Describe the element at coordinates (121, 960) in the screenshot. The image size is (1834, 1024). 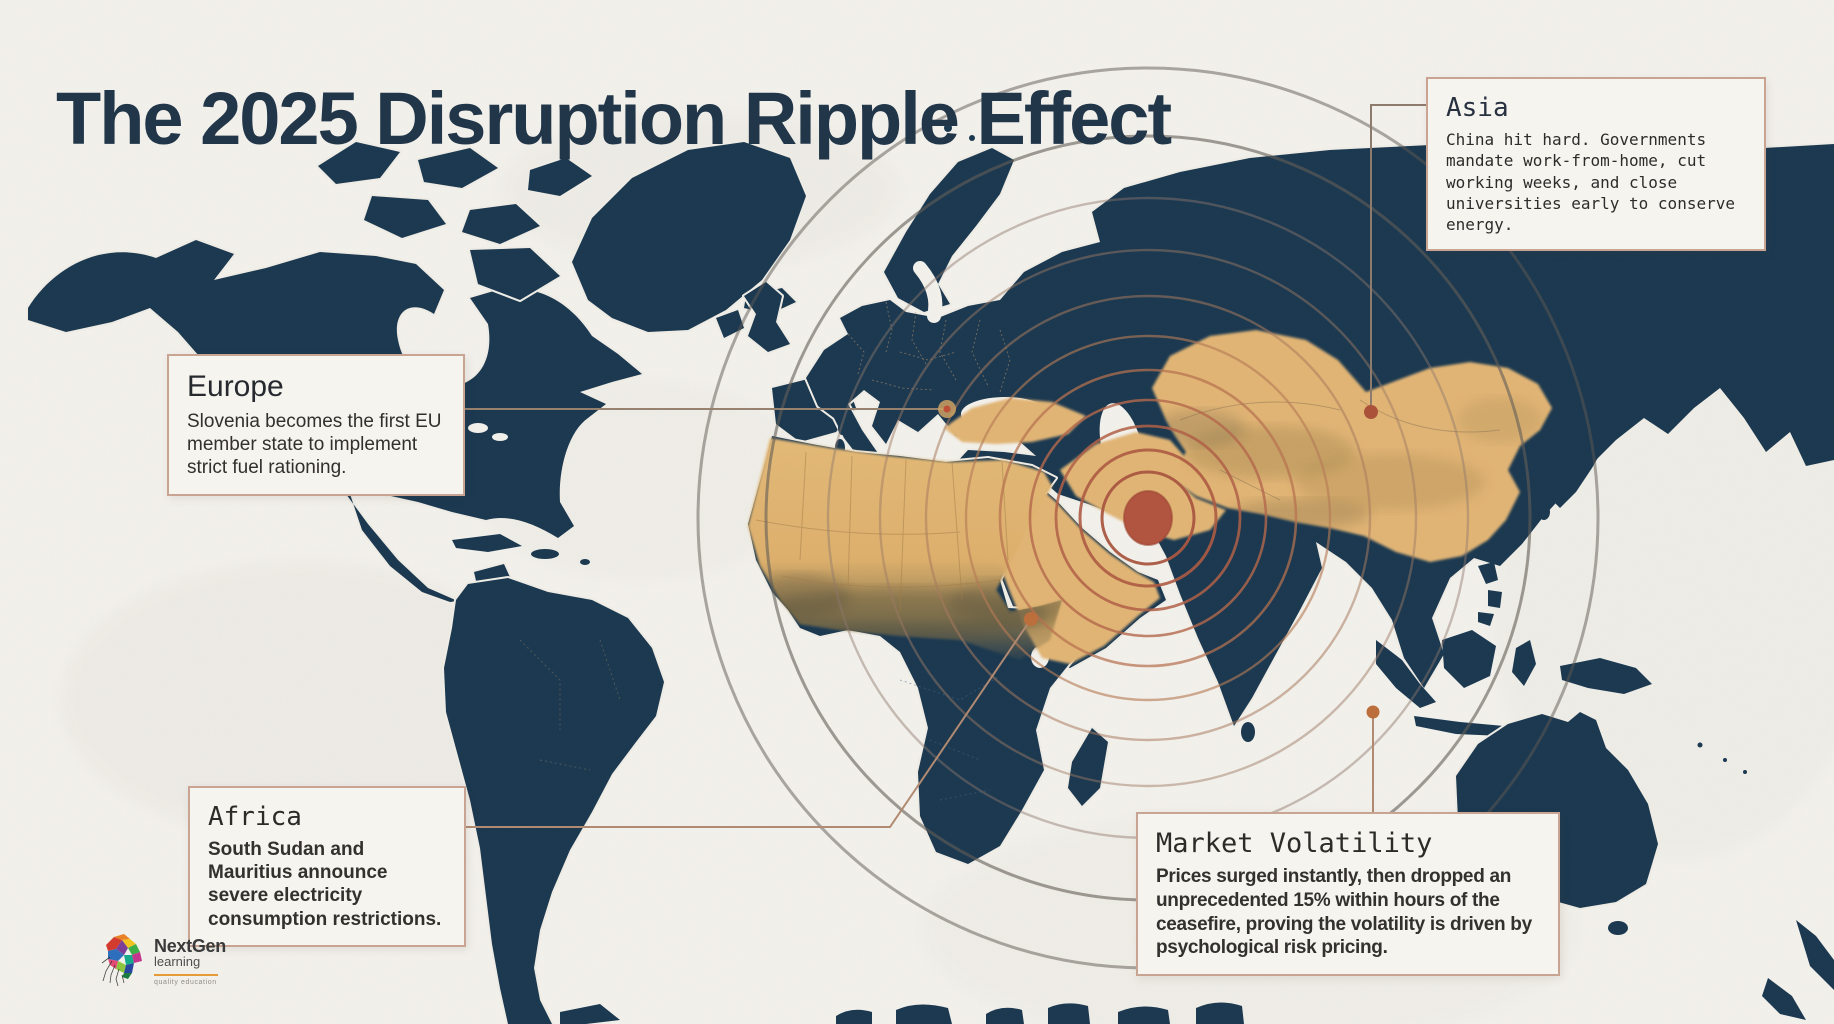
I see `brain-icon` at that location.